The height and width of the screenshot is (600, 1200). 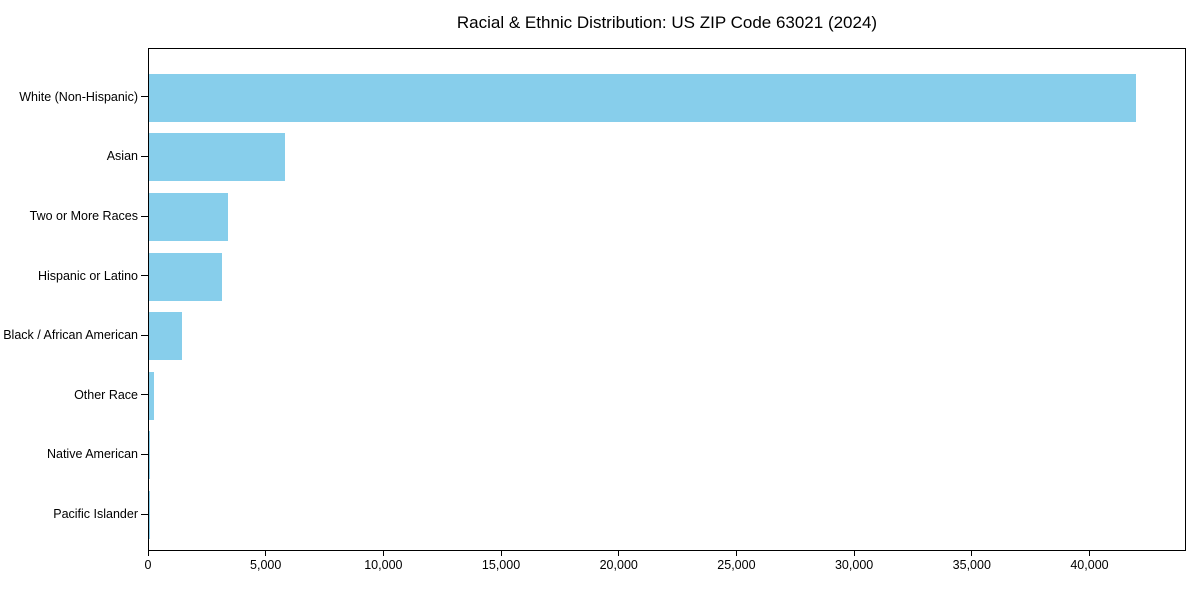 I want to click on bar-black-african-american, so click(x=165, y=336).